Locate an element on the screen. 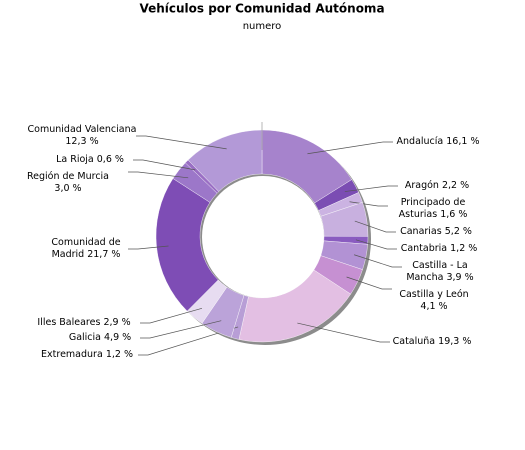  slice-category: Extremadura is located at coordinates (72, 354).